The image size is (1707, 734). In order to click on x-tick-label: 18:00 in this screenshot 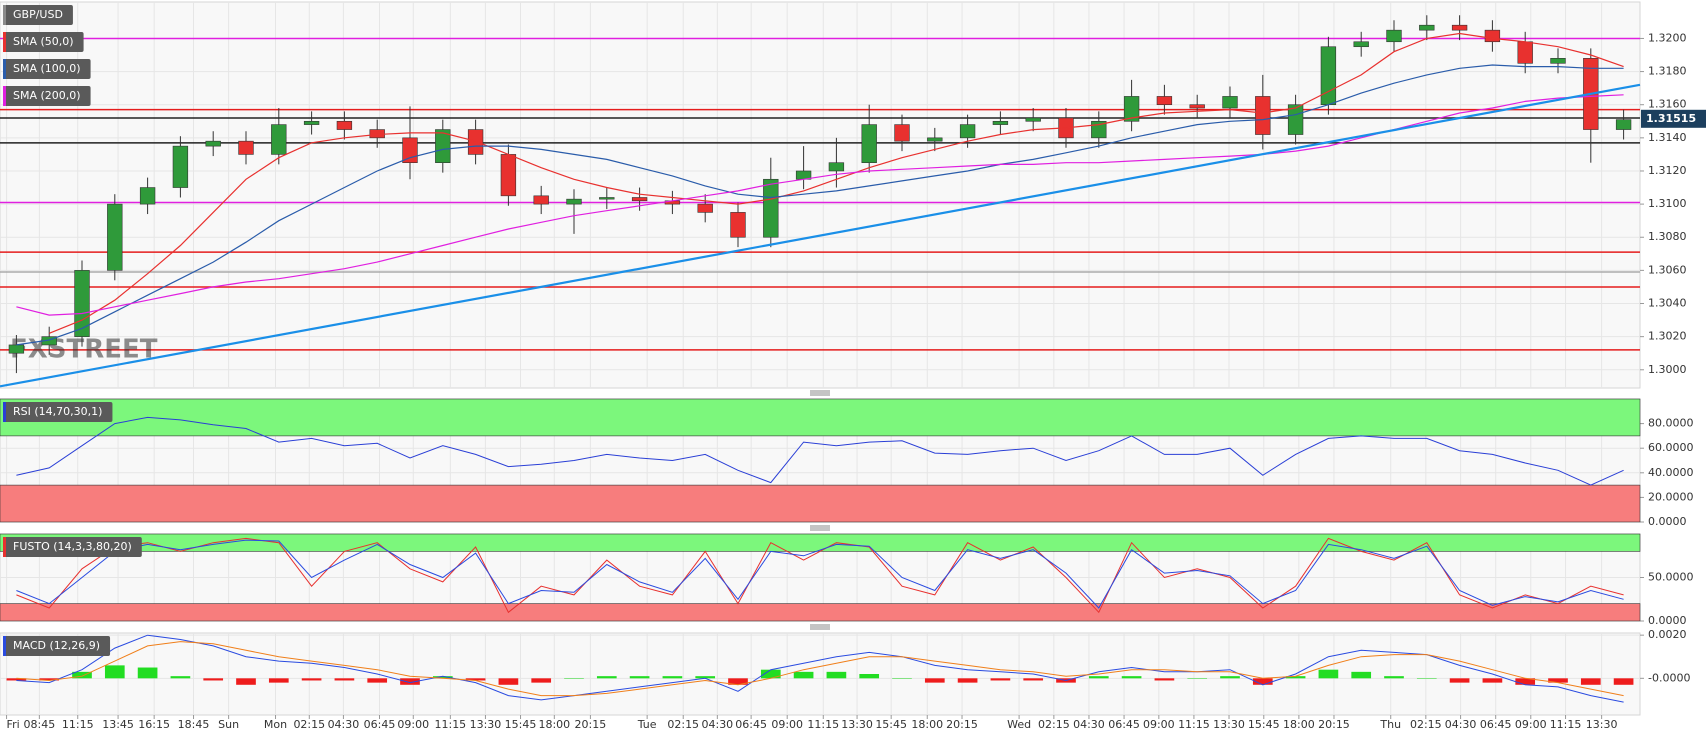, I will do `click(927, 724)`.